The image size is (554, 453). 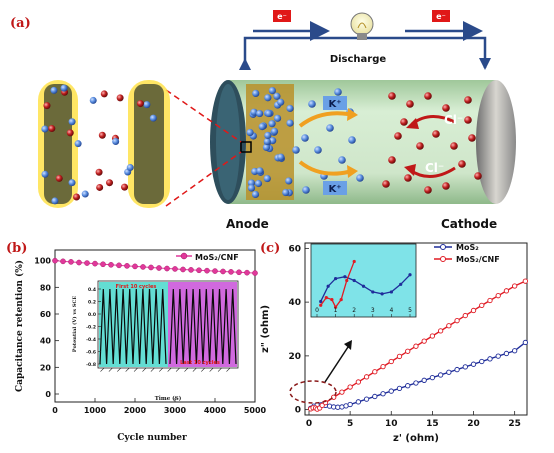 I want to click on chart-c-xtick-label: 10, so click(x=391, y=424).